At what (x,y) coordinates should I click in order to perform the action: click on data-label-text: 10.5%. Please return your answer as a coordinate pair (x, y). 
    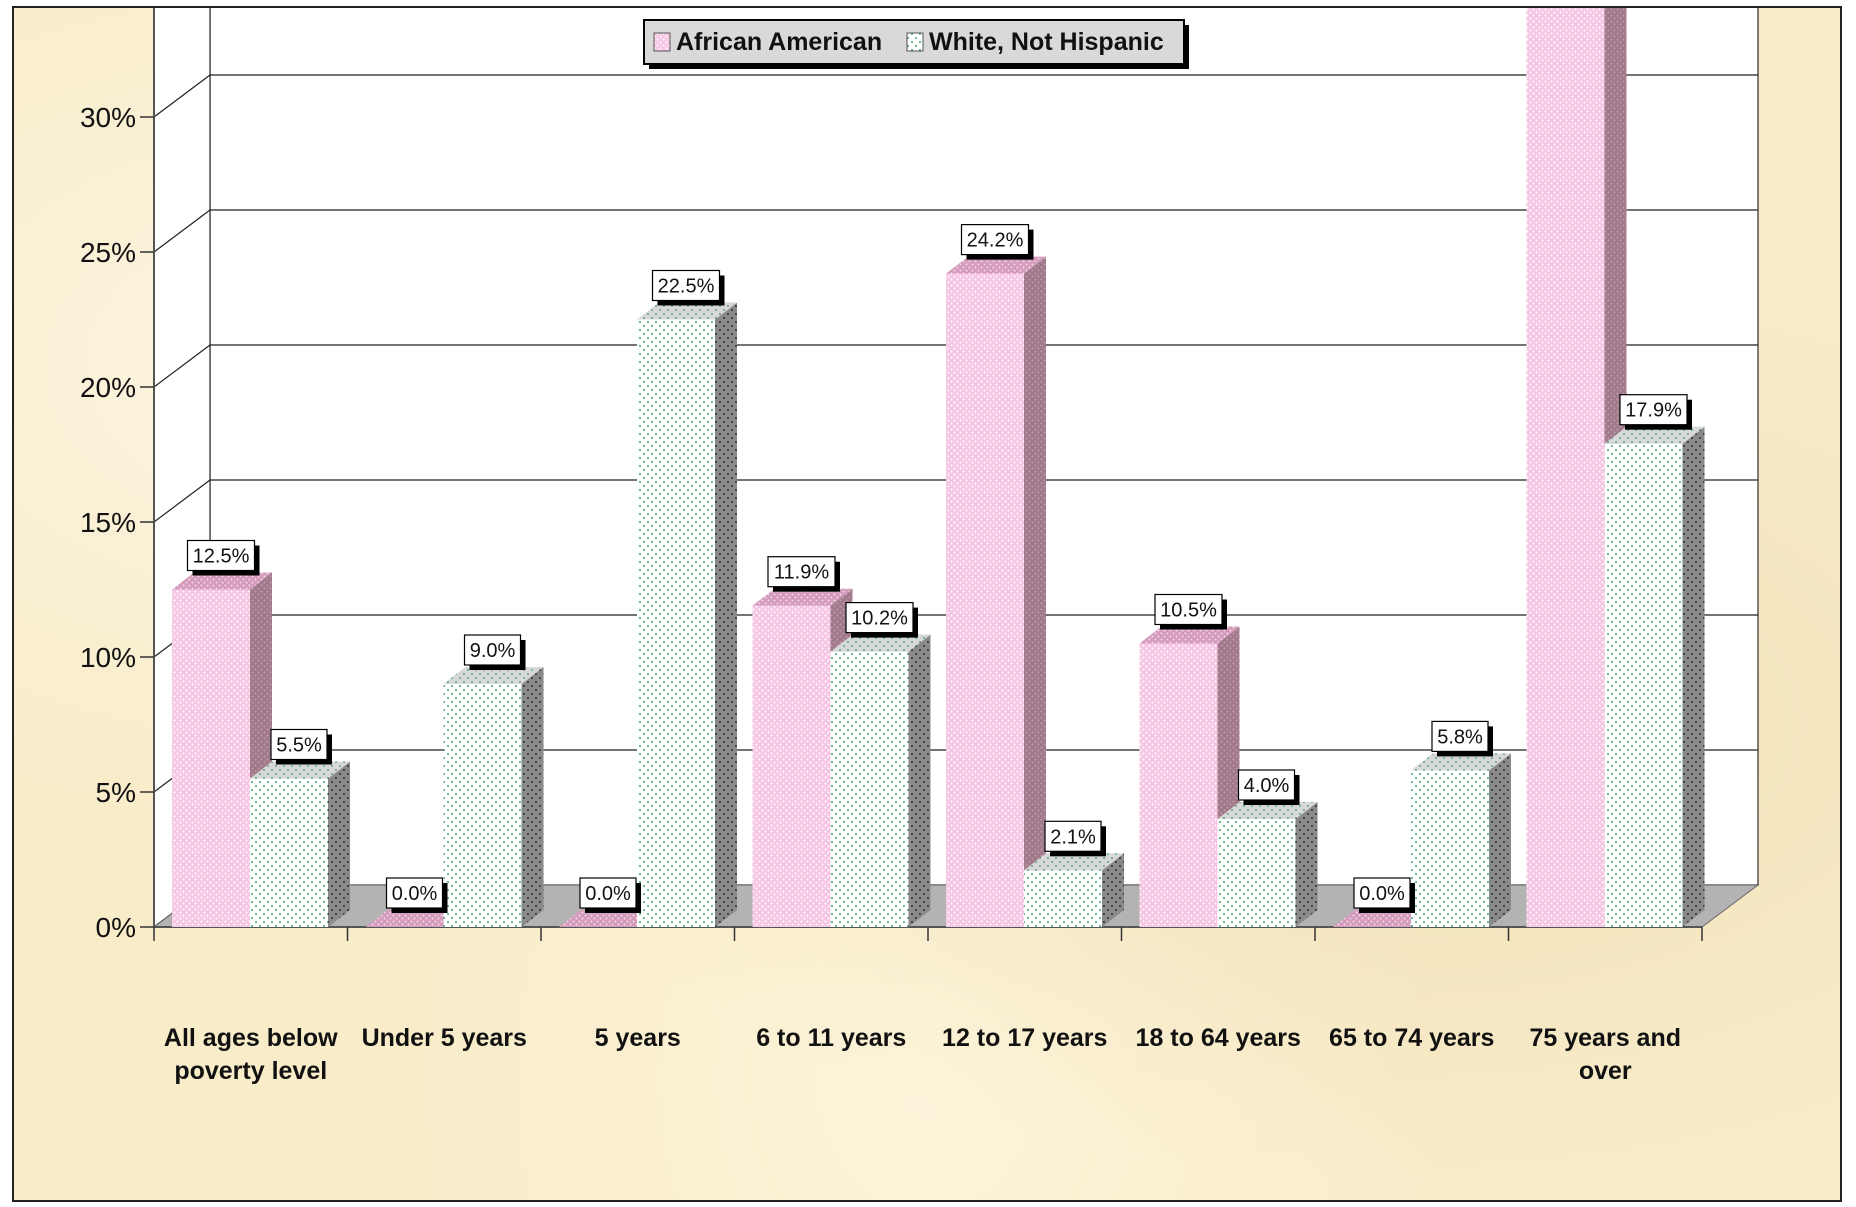
    Looking at the image, I should click on (1188, 611).